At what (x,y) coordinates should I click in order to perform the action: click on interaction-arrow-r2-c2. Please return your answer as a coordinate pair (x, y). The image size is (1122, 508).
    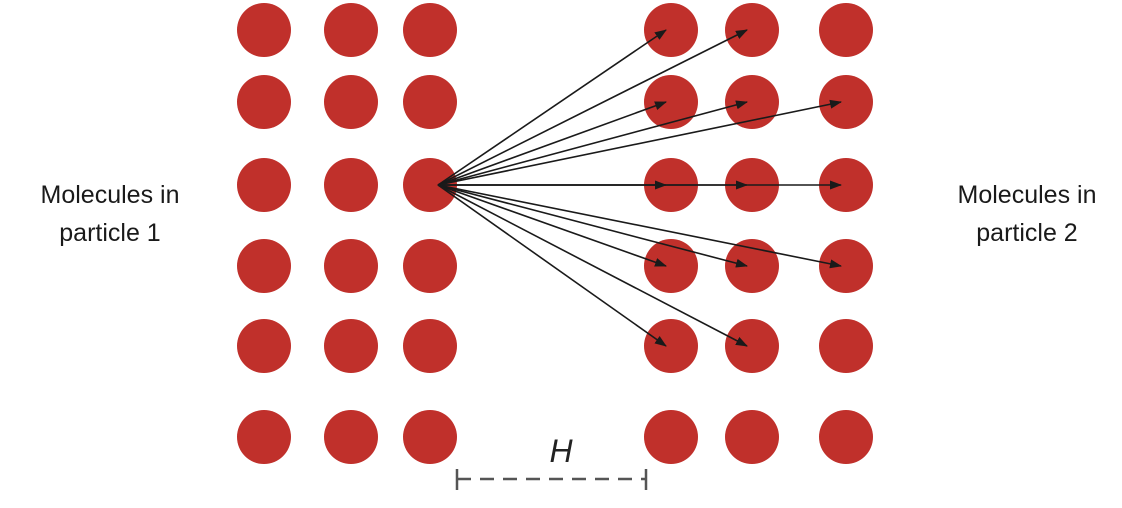
    Looking at the image, I should click on (592, 143).